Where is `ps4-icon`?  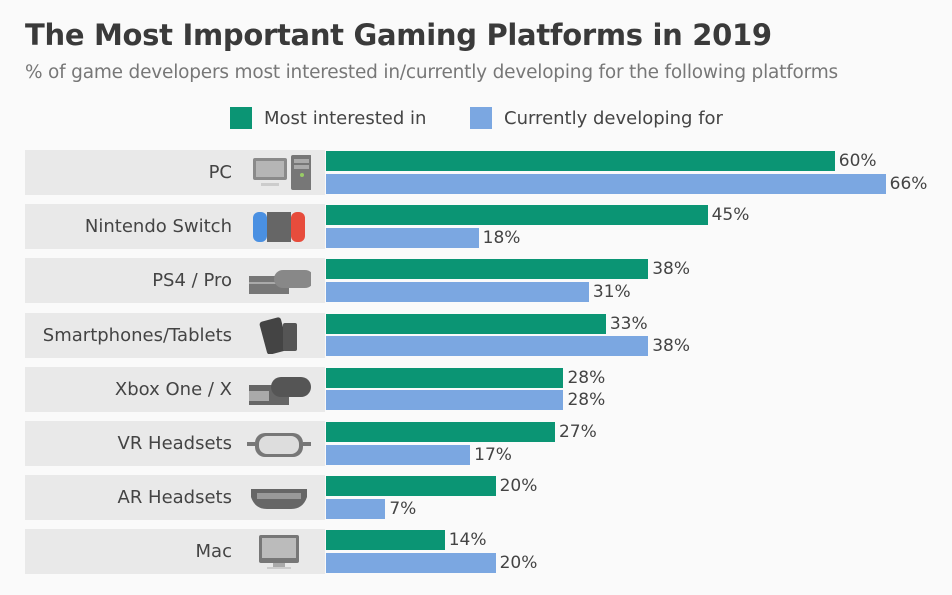 ps4-icon is located at coordinates (280, 282).